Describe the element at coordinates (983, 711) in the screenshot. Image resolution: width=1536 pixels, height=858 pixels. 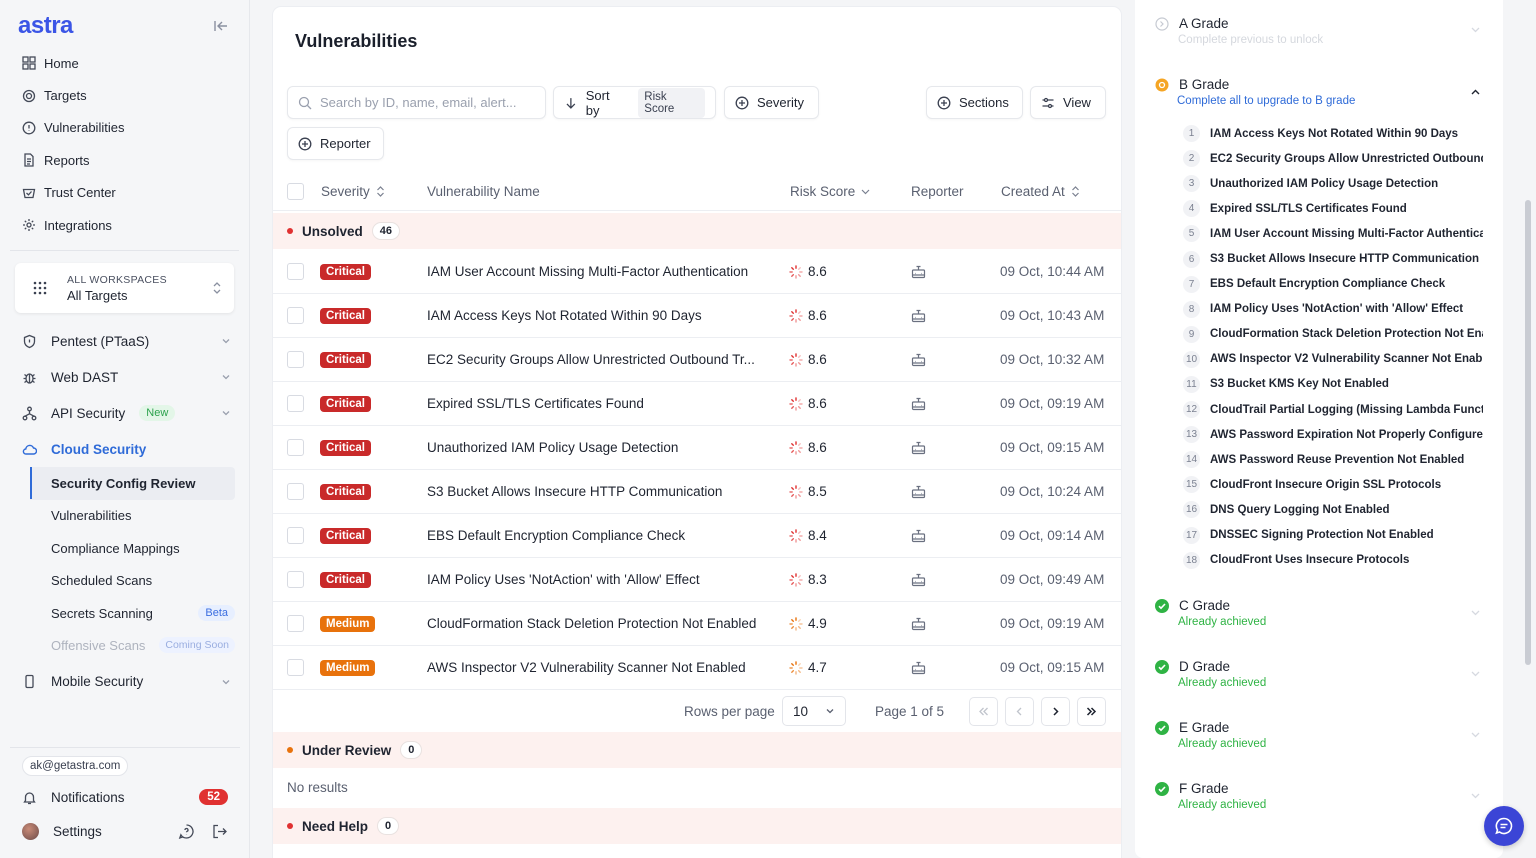
I see `first-page-button` at that location.